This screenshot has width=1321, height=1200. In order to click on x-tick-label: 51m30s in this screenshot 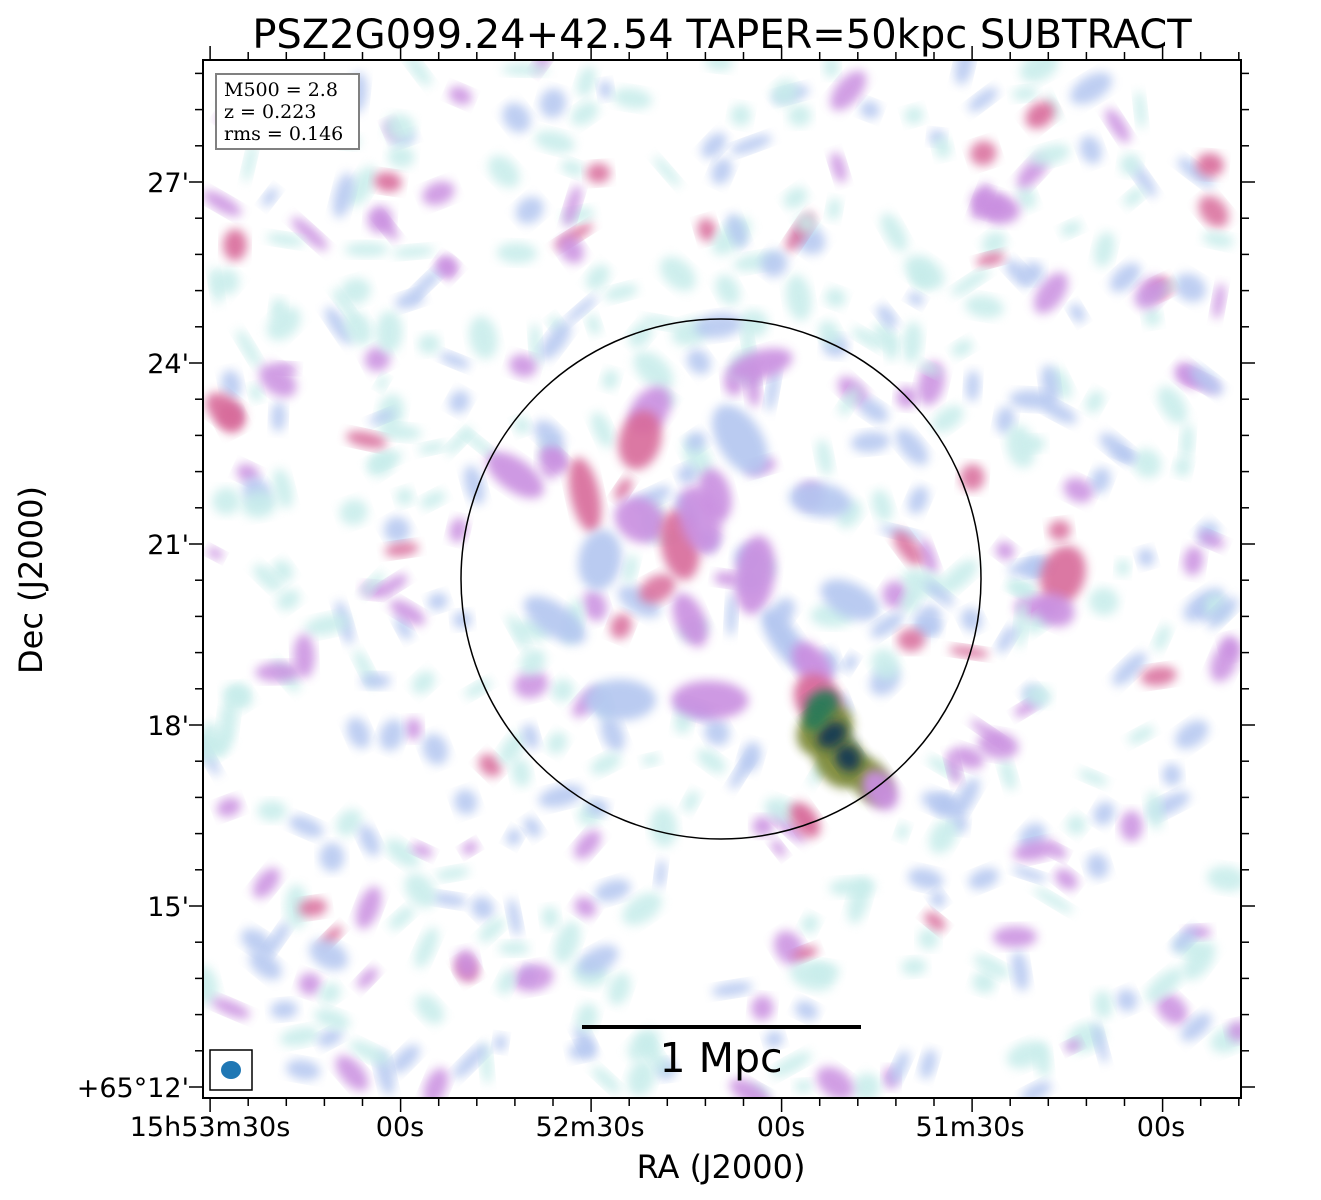, I will do `click(969, 1127)`.